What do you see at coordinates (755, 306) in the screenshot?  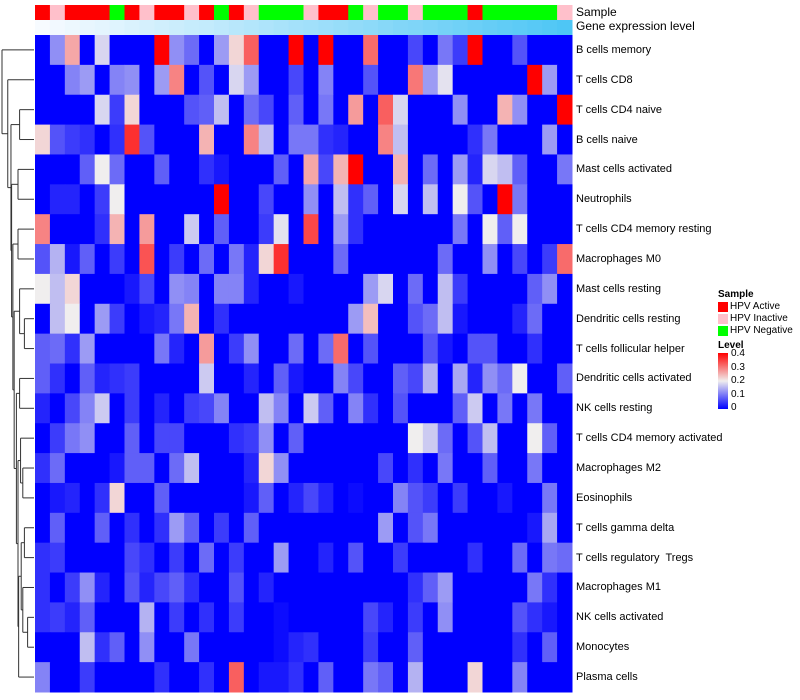 I see `legend-label: HPV Active` at bounding box center [755, 306].